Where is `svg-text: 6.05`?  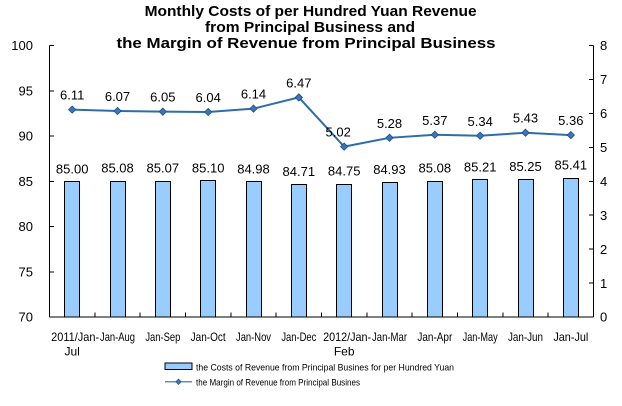 svg-text: 6.05 is located at coordinates (162, 97).